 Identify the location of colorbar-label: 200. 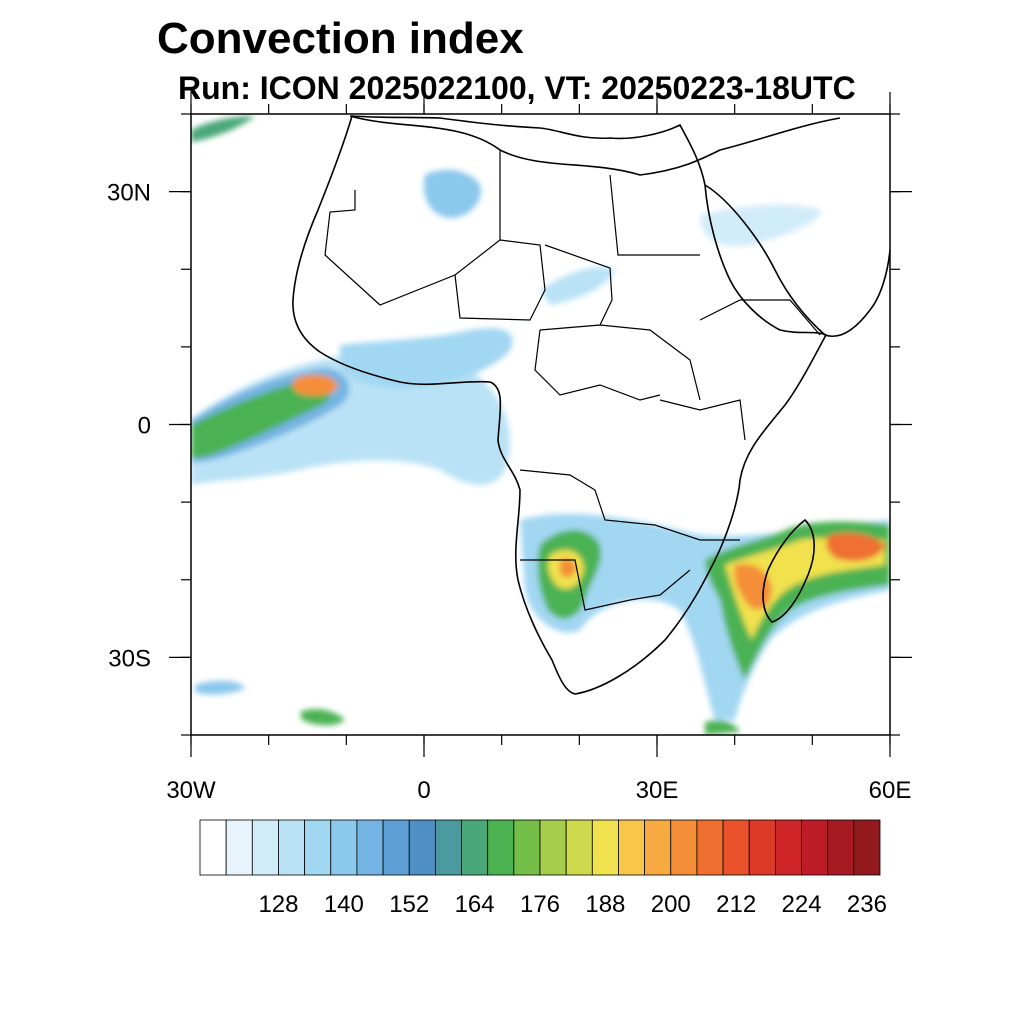
(671, 904).